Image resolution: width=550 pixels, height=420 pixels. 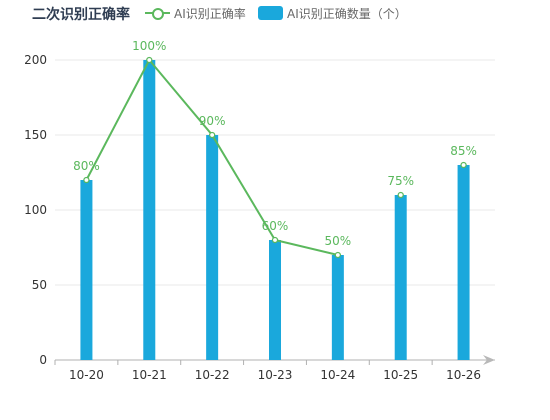 I want to click on legend-label-correct-count: AI识别正确数量（个）, so click(x=347, y=13).